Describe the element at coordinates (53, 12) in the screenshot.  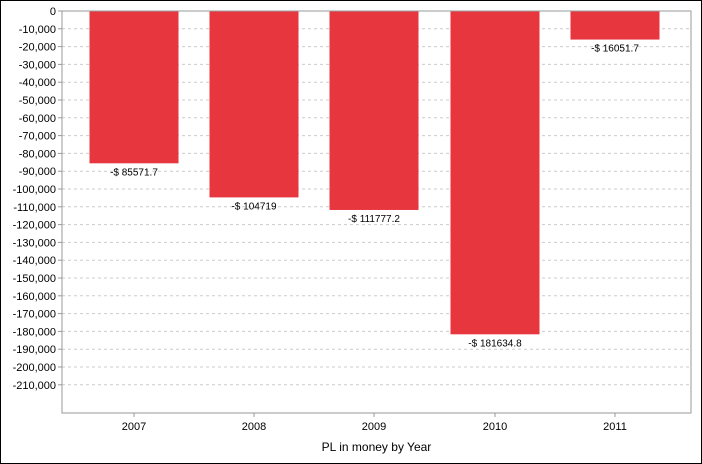
I see `y-tick-label: 0` at that location.